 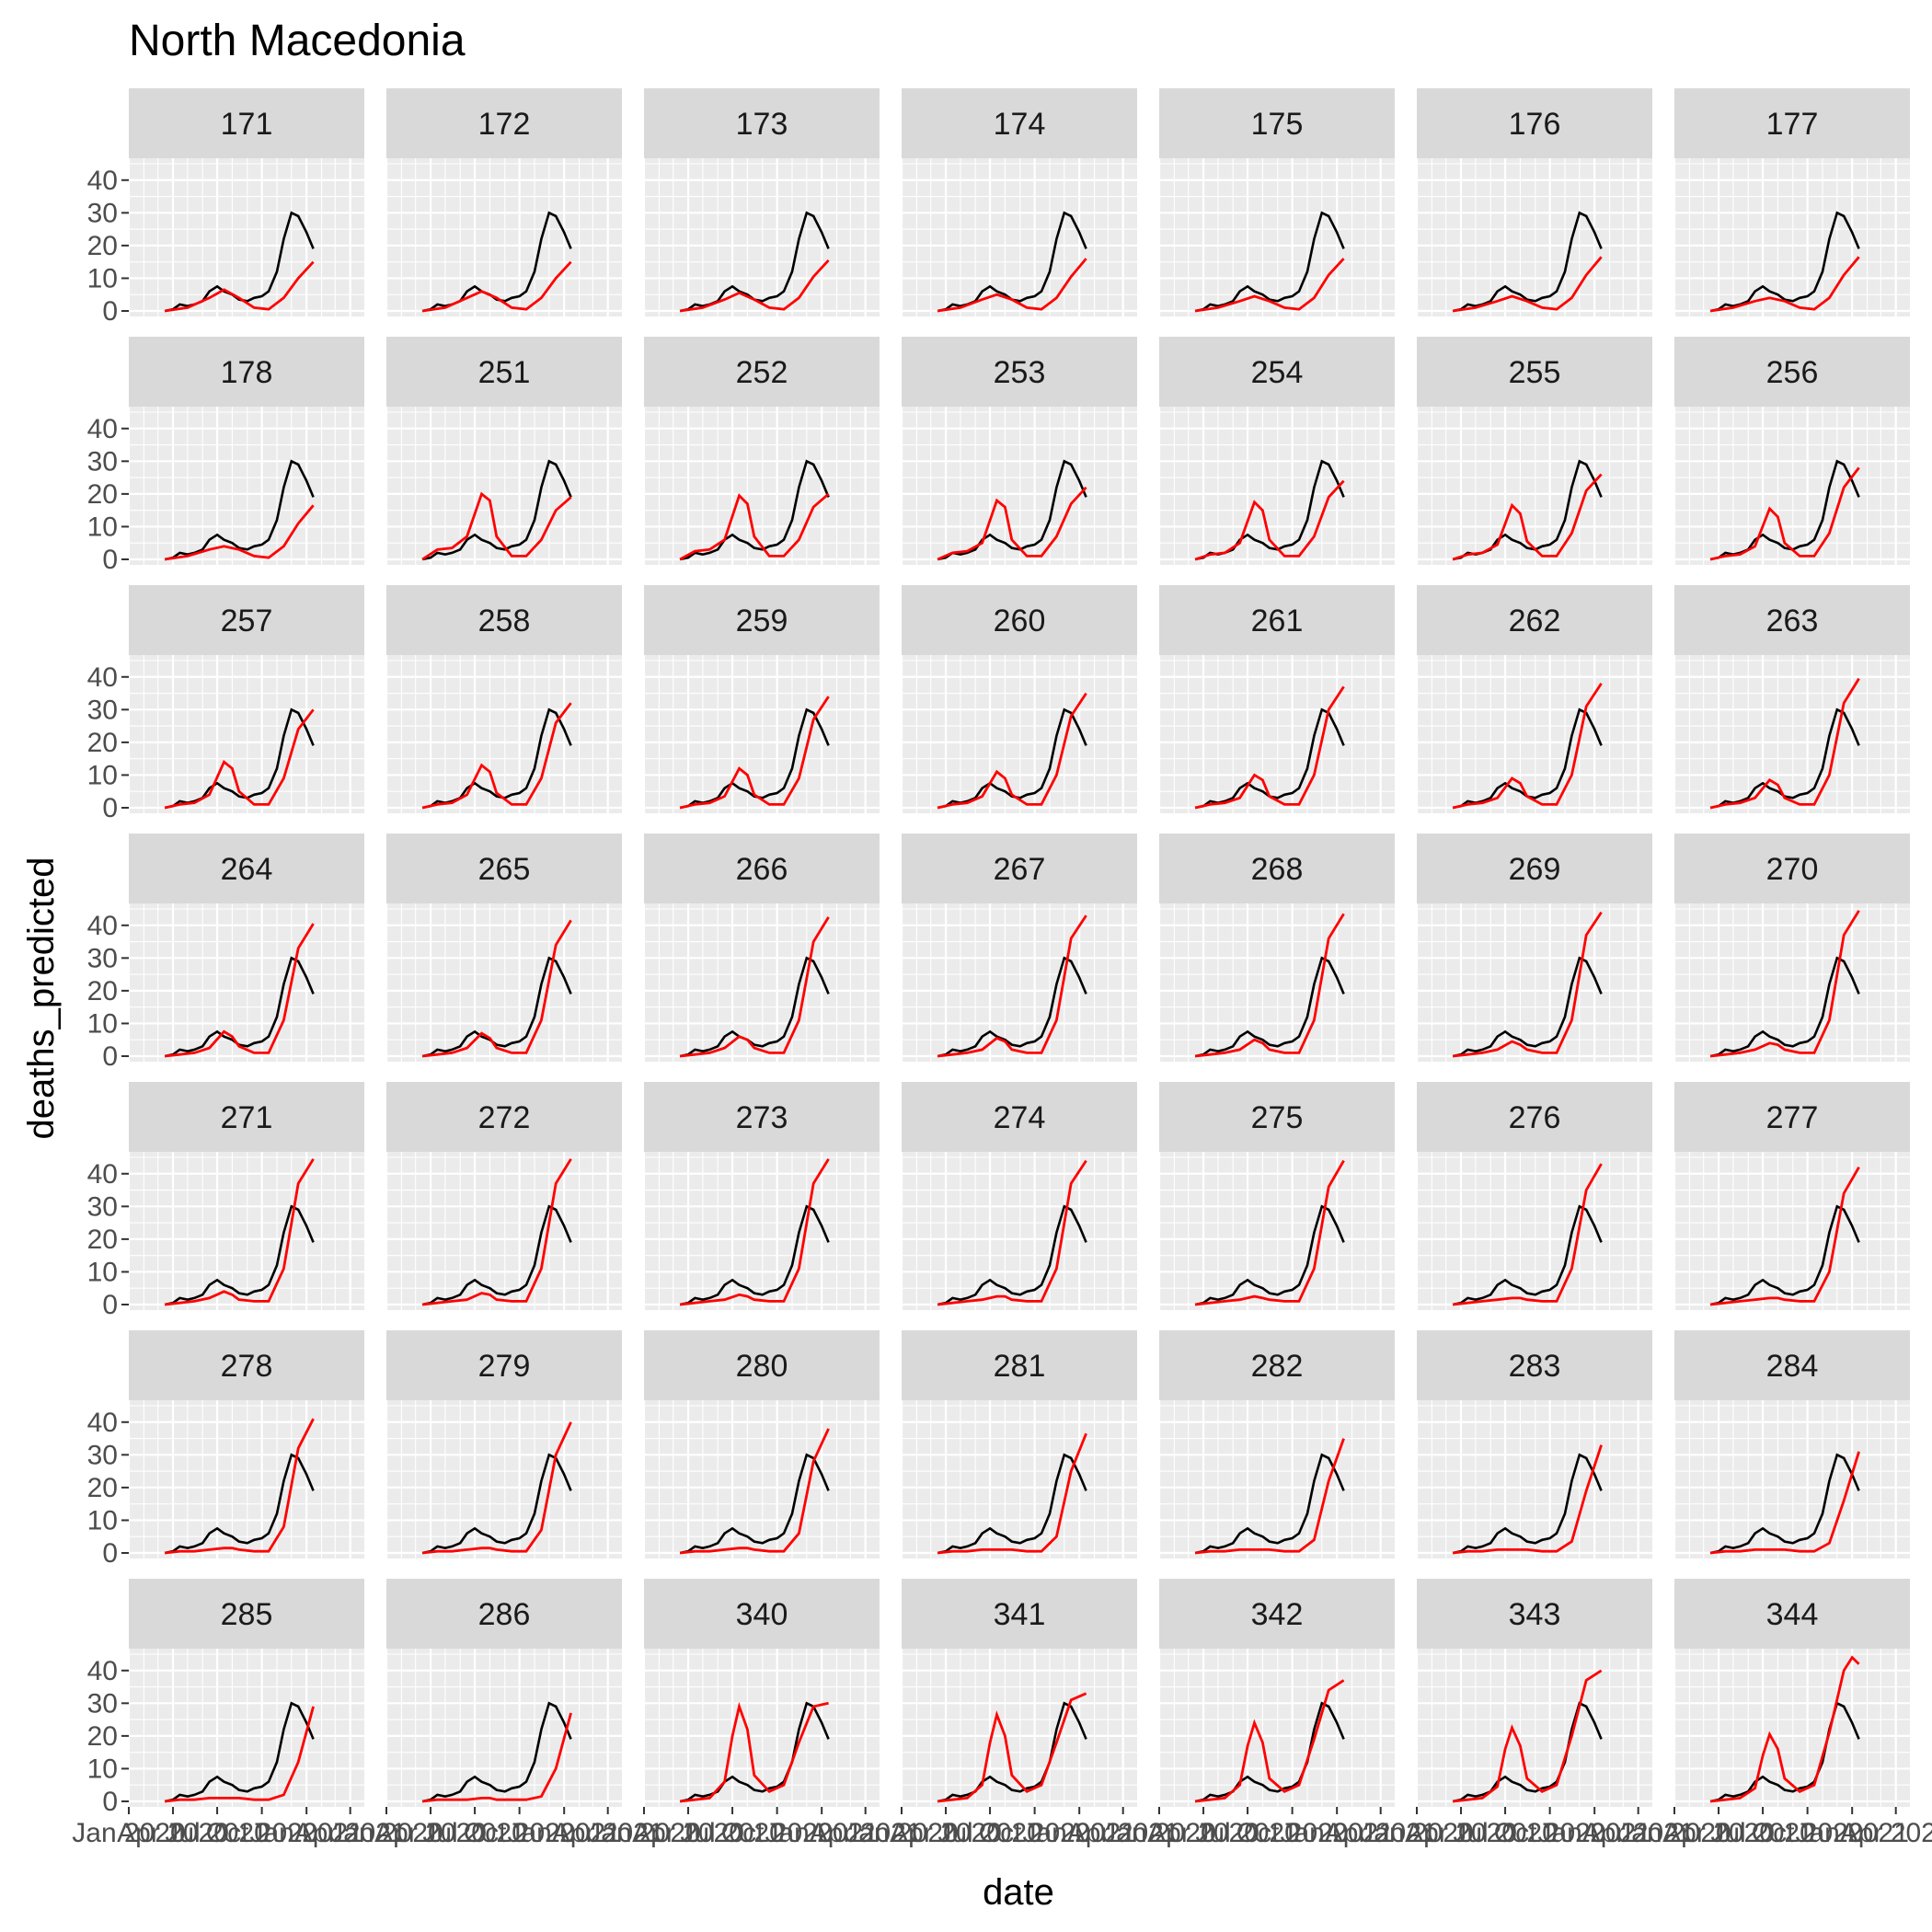 What do you see at coordinates (1020, 1366) in the screenshot?
I see `facet-label: 281` at bounding box center [1020, 1366].